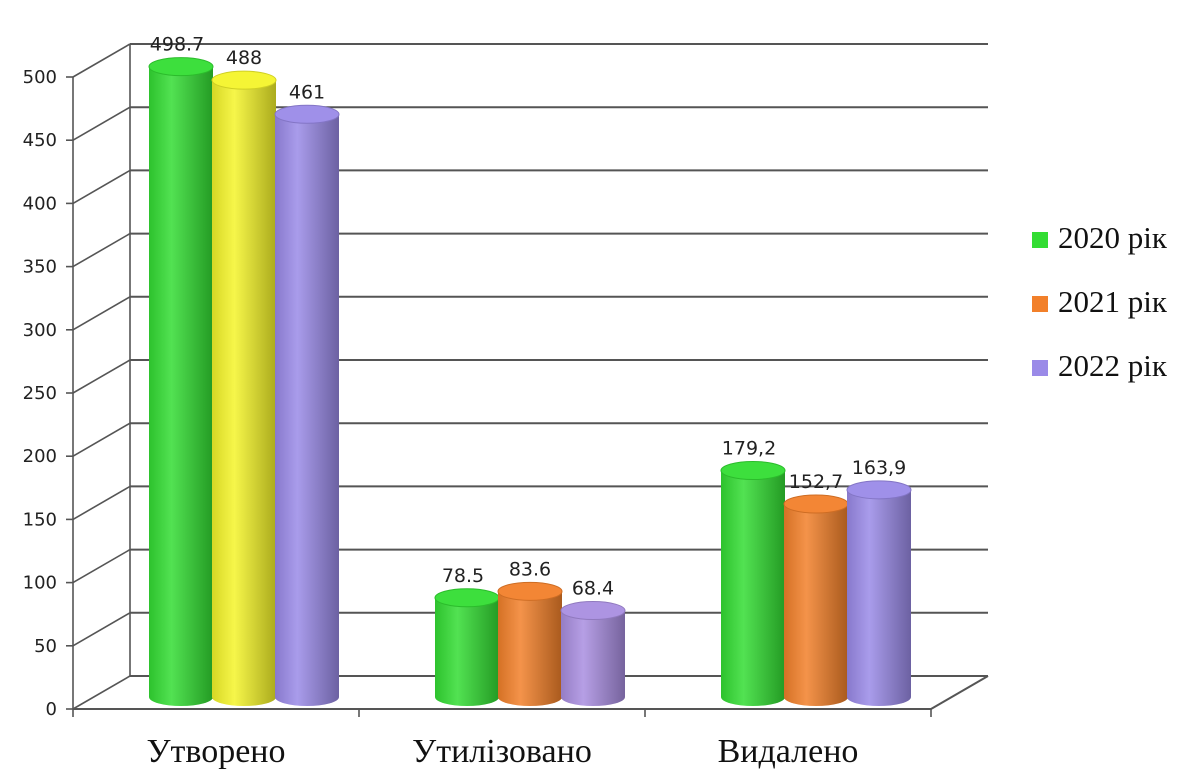 The image size is (1189, 769). Describe the element at coordinates (788, 751) in the screenshot. I see `x-tick-label: Видалено` at that location.